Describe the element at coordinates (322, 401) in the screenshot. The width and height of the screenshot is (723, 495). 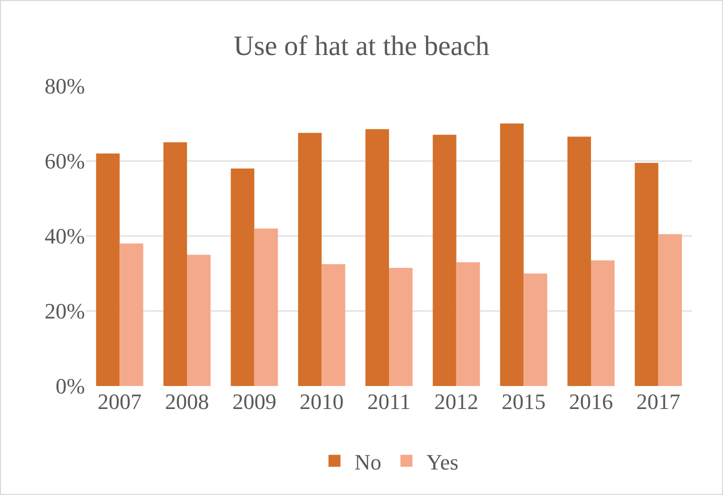
I see `x-tick-label: 2010` at that location.